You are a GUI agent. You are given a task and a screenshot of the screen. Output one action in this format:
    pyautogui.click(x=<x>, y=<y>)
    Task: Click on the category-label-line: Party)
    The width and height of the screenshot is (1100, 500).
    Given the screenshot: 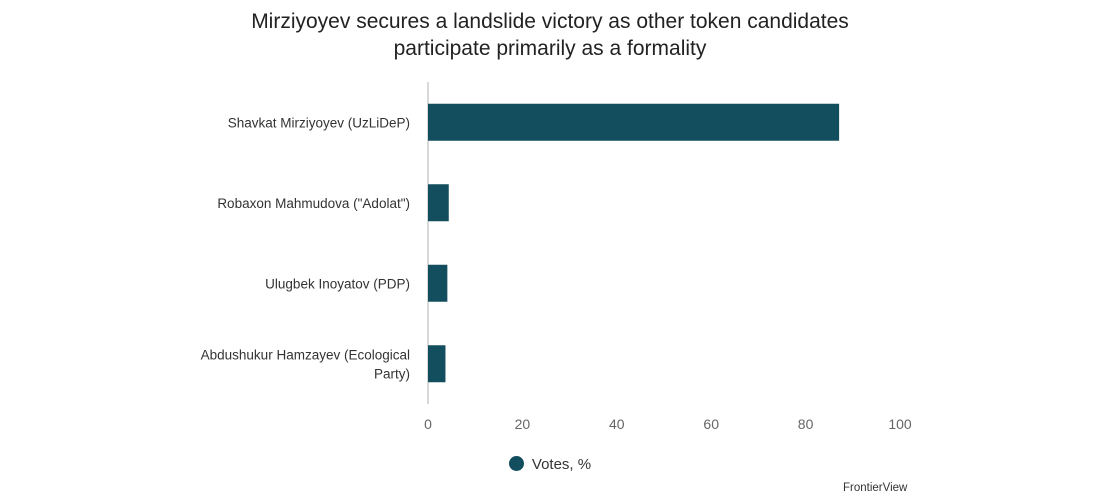 What is the action you would take?
    pyautogui.click(x=392, y=373)
    